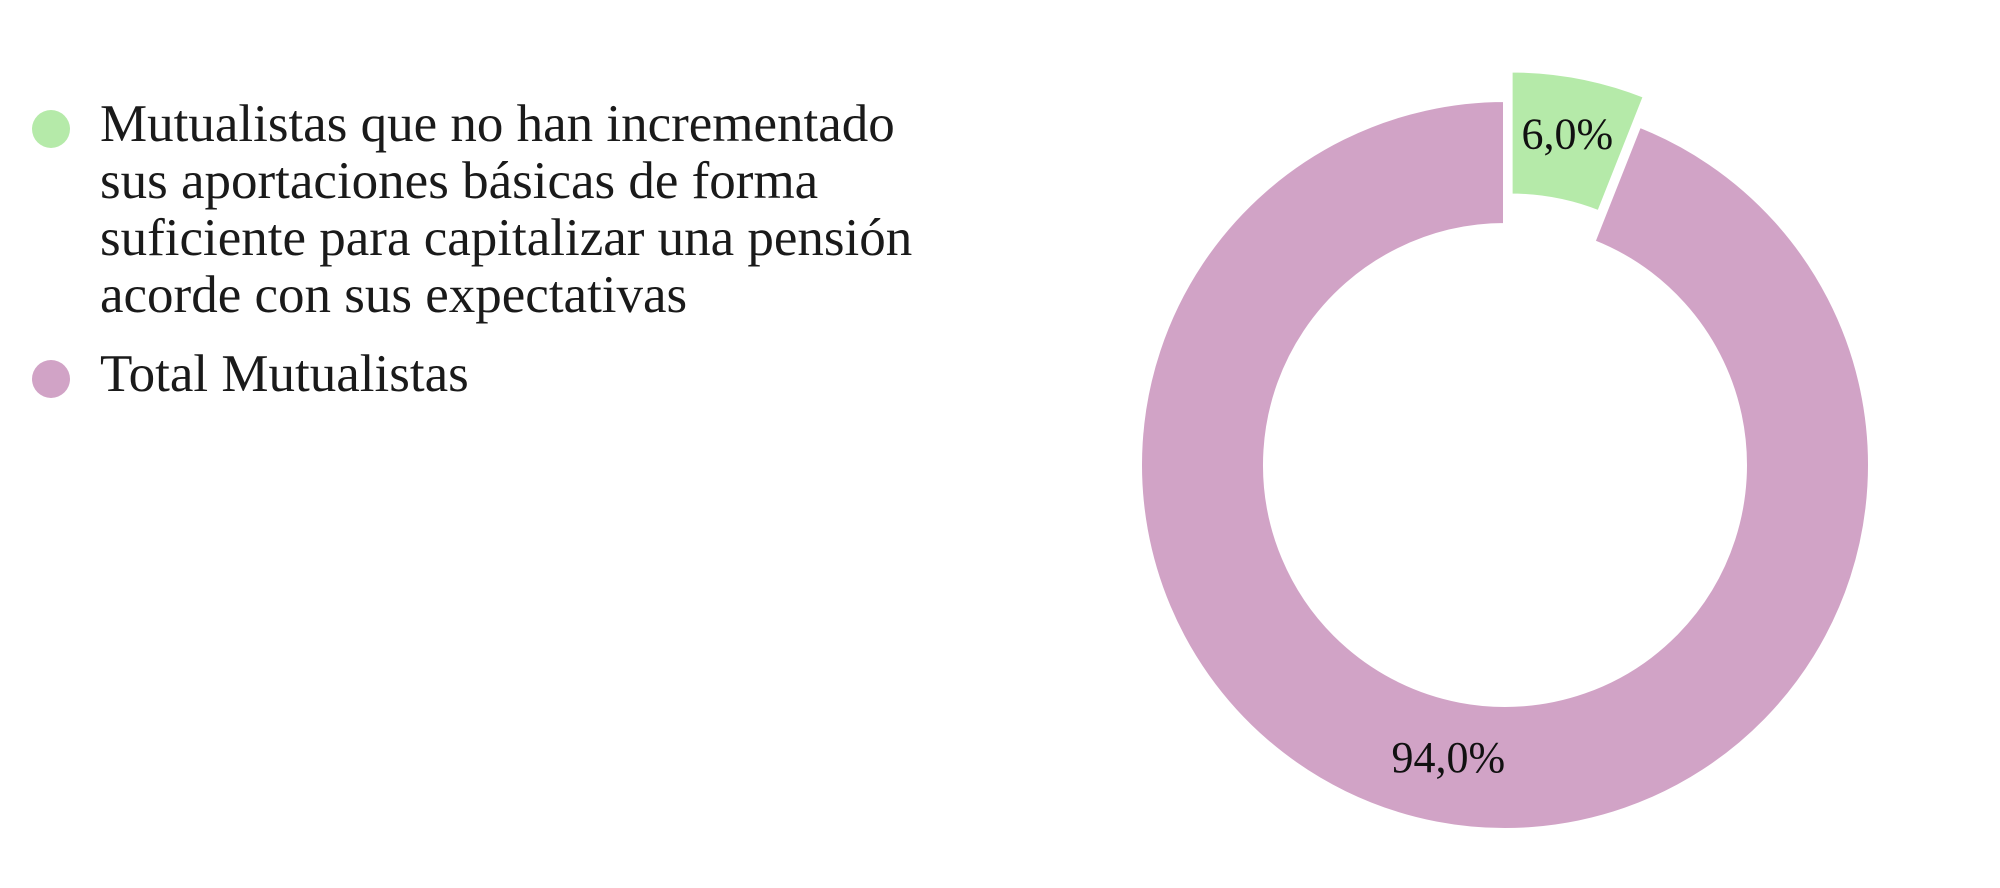 The height and width of the screenshot is (888, 2000). Describe the element at coordinates (51, 379) in the screenshot. I see `legend-swatch-purple` at that location.